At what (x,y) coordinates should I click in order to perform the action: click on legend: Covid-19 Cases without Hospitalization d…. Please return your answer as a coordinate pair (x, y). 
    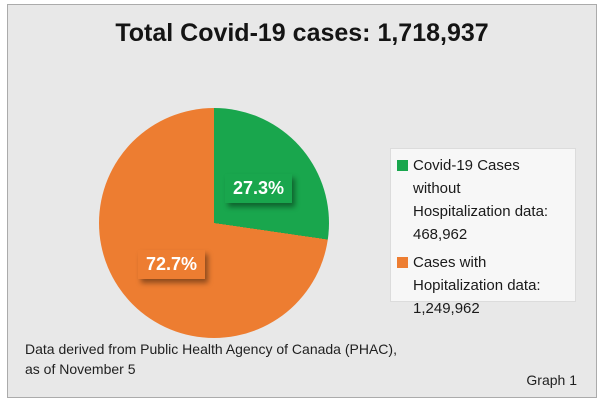
    Looking at the image, I should click on (483, 232).